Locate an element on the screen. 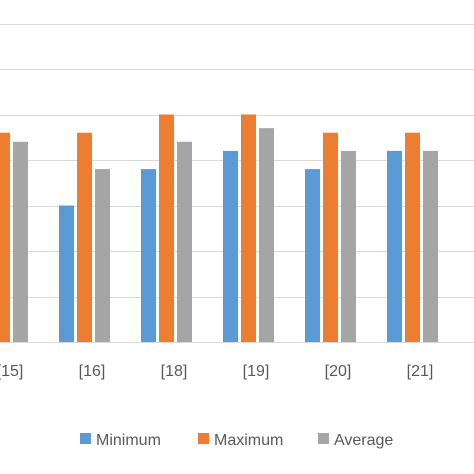  x-tick-label: [20] is located at coordinates (338, 371).